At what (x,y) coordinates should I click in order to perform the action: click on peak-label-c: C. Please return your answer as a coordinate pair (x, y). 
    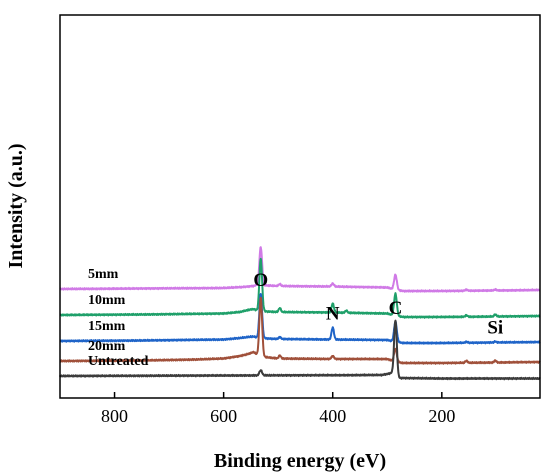
    Looking at the image, I should click on (396, 308).